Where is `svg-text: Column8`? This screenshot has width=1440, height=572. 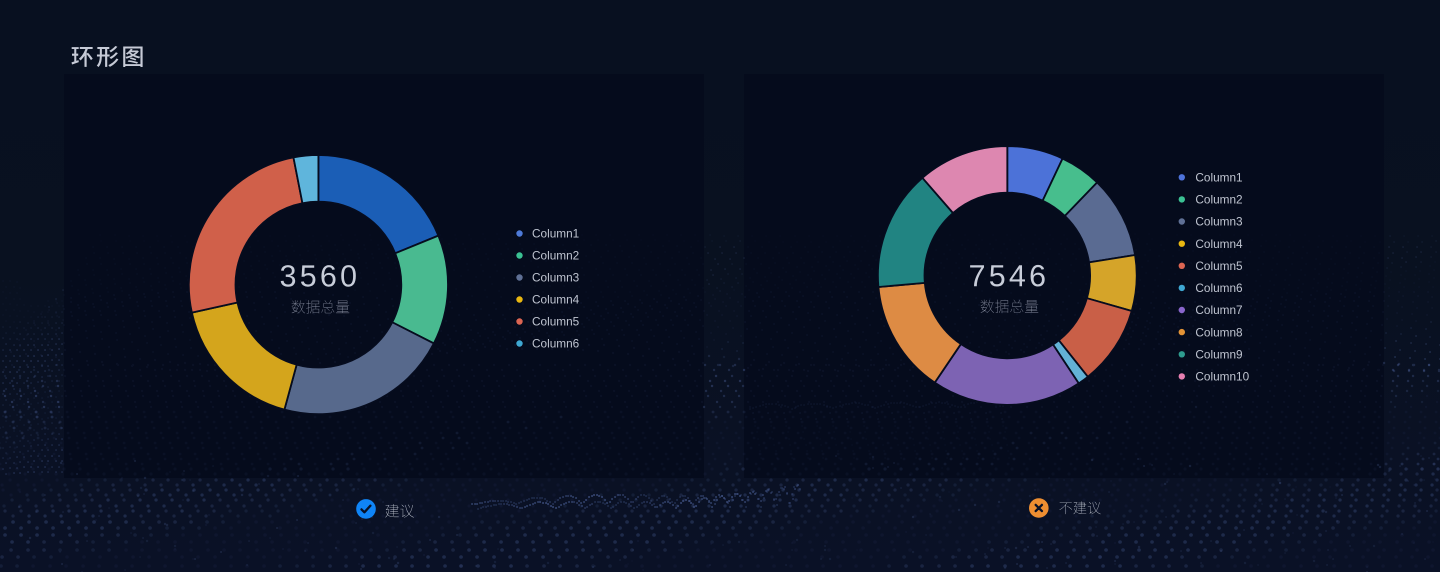
svg-text: Column8 is located at coordinates (1219, 332).